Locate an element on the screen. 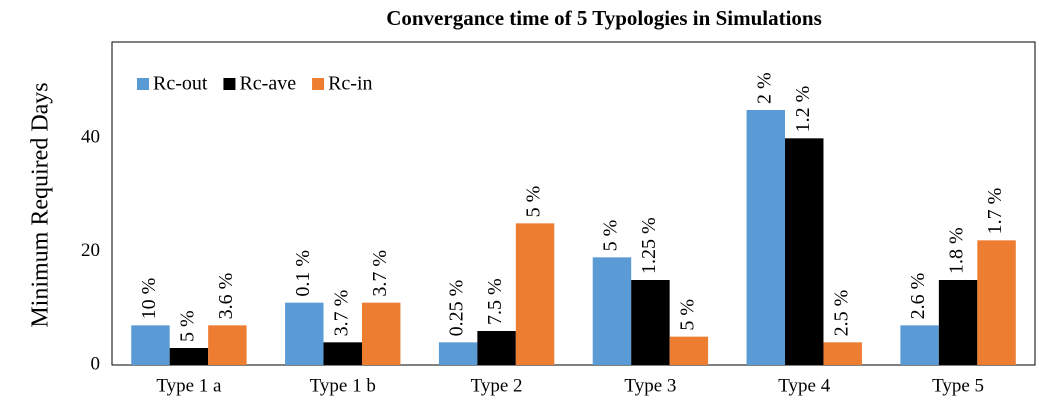 The image size is (1039, 407). bar-label: 7.5 % is located at coordinates (495, 301).